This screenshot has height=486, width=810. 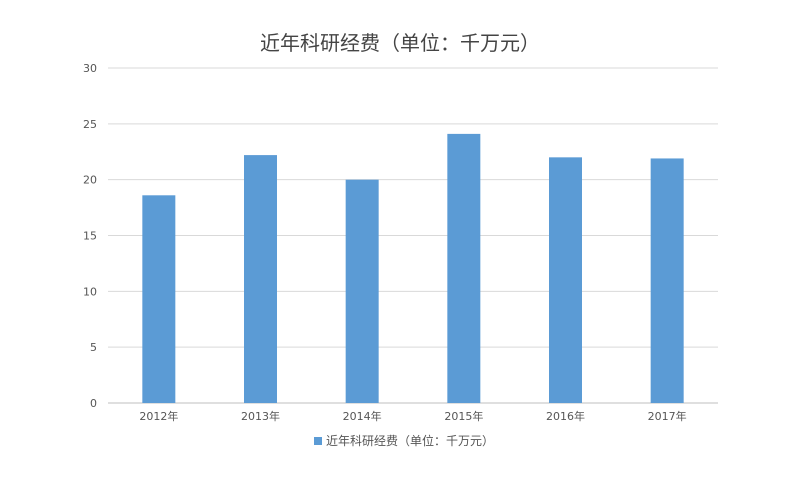 What do you see at coordinates (667, 416) in the screenshot?
I see `x-tick-label: 2017年` at bounding box center [667, 416].